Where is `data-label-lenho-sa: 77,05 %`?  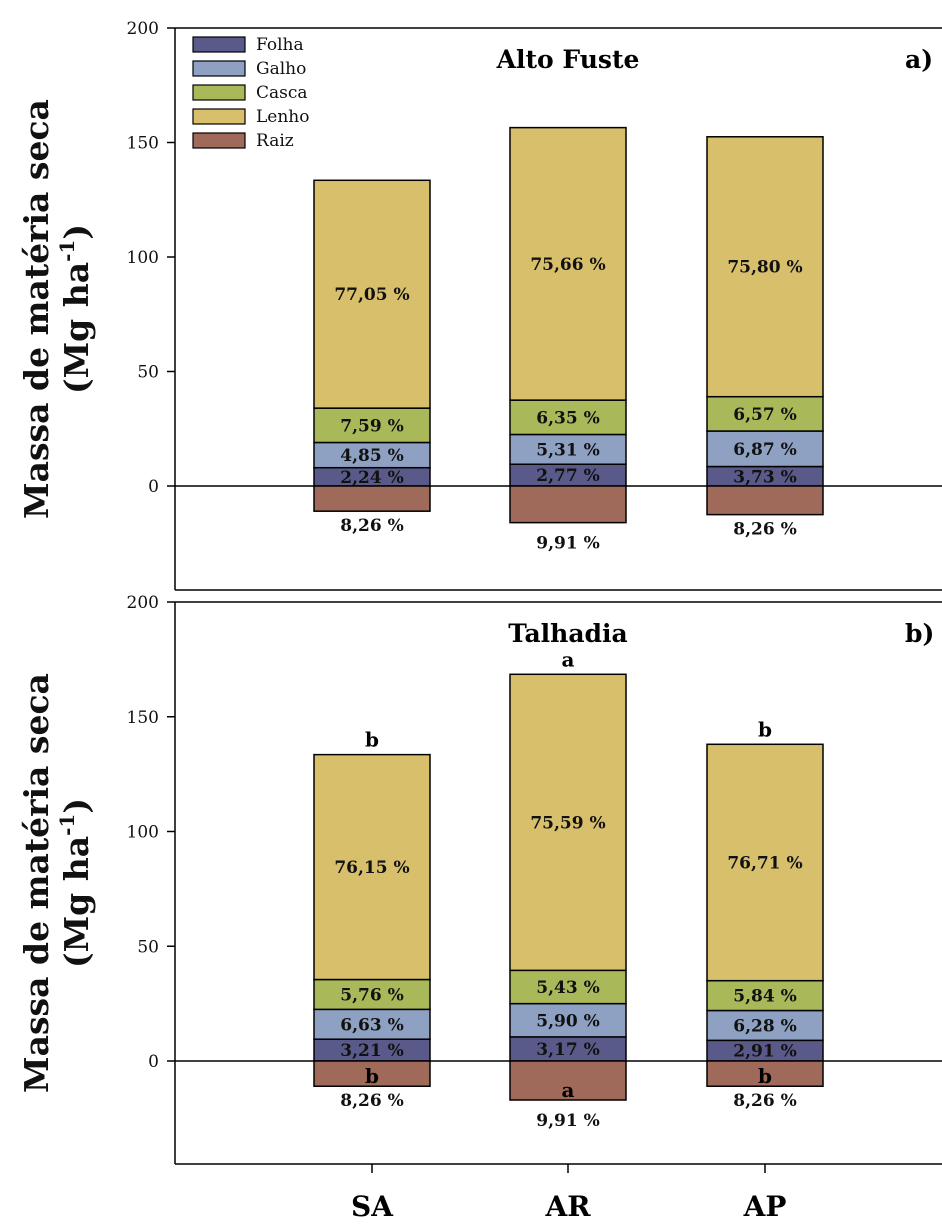
data-label-lenho-sa: 77,05 % is located at coordinates (371, 295).